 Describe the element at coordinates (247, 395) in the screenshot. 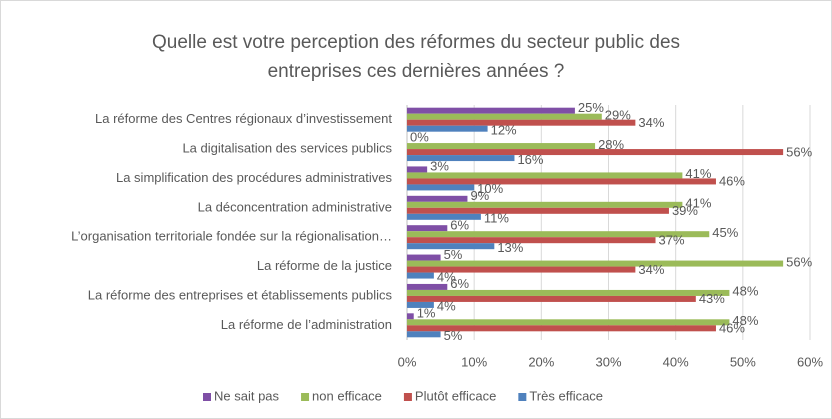

I see `legend-label: Ne sait pas` at that location.